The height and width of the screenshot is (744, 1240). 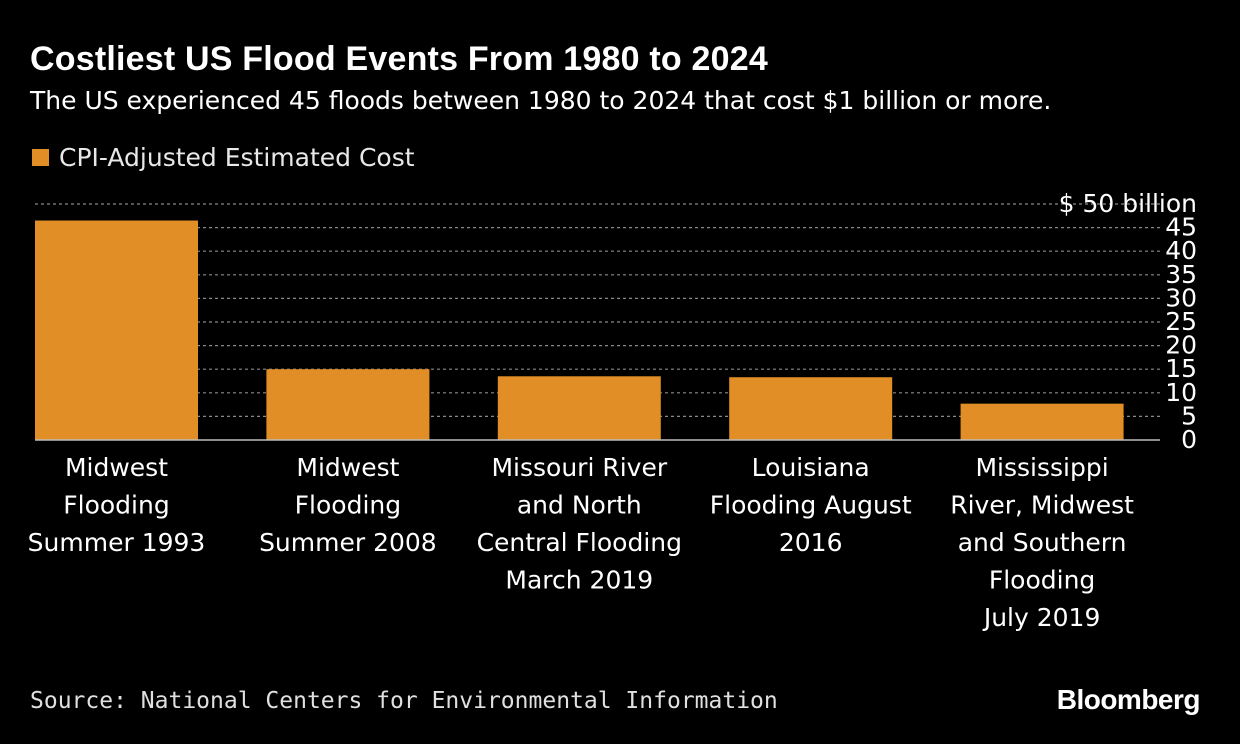 What do you see at coordinates (40, 157) in the screenshot?
I see `legend-swatch` at bounding box center [40, 157].